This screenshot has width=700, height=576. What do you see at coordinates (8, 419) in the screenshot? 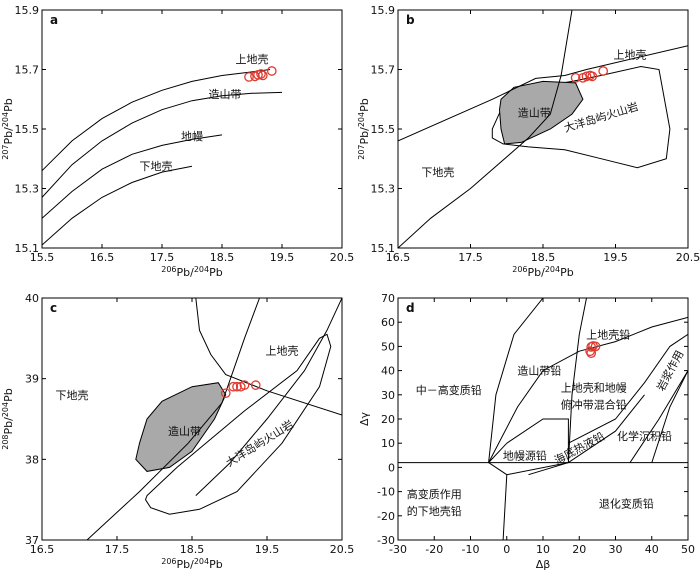
I see `y-axis-label-c: 208Pb/204Pb` at bounding box center [8, 419].